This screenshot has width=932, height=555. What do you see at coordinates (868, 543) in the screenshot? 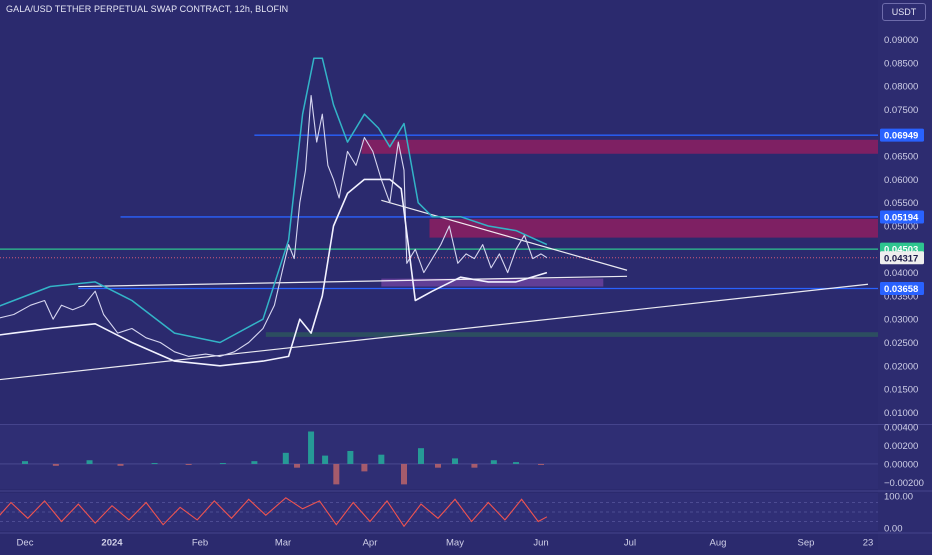
I see `time-tick-label: 23` at bounding box center [868, 543].